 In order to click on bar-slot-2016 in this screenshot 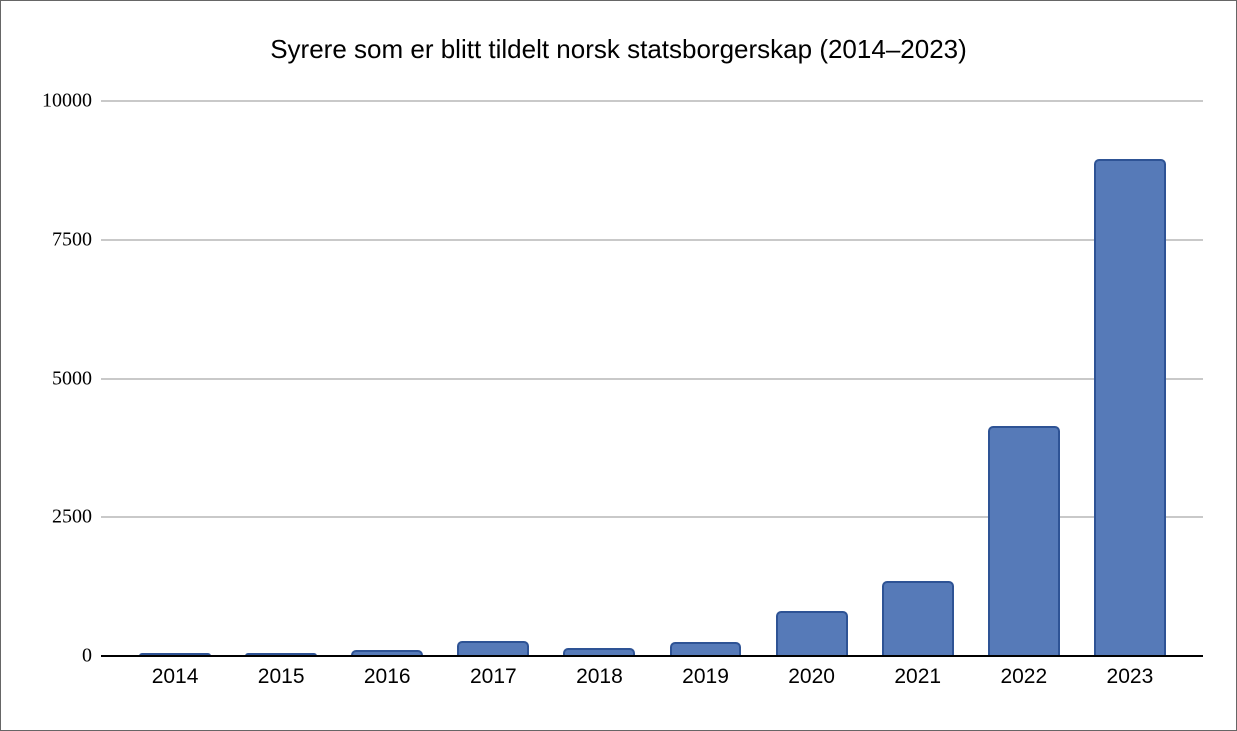, I will do `click(387, 378)`.